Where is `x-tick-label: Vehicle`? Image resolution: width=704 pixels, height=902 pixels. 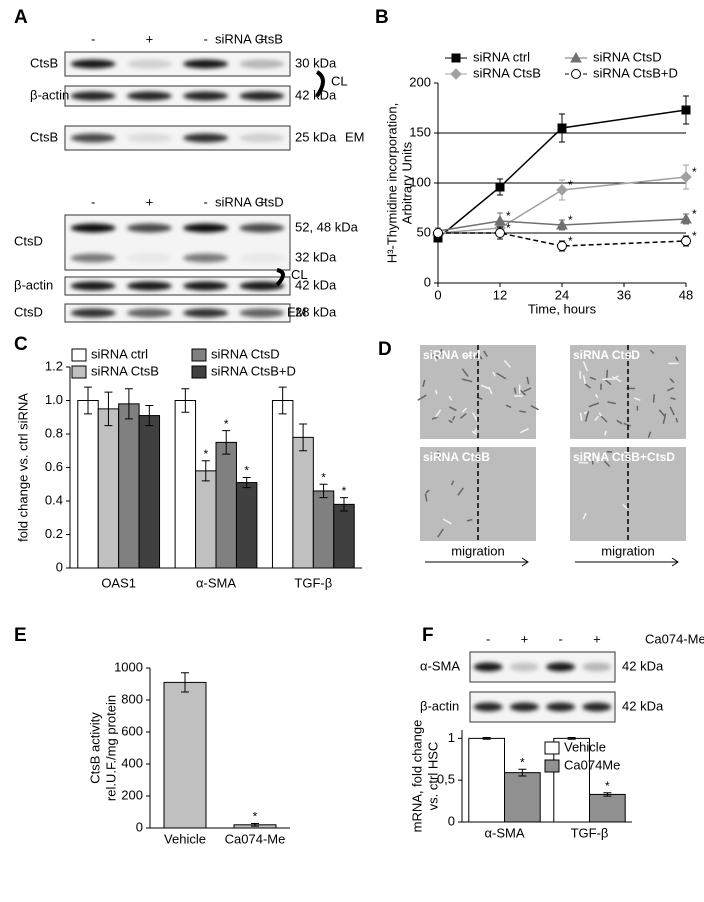
x-tick-label: Vehicle is located at coordinates (185, 838).